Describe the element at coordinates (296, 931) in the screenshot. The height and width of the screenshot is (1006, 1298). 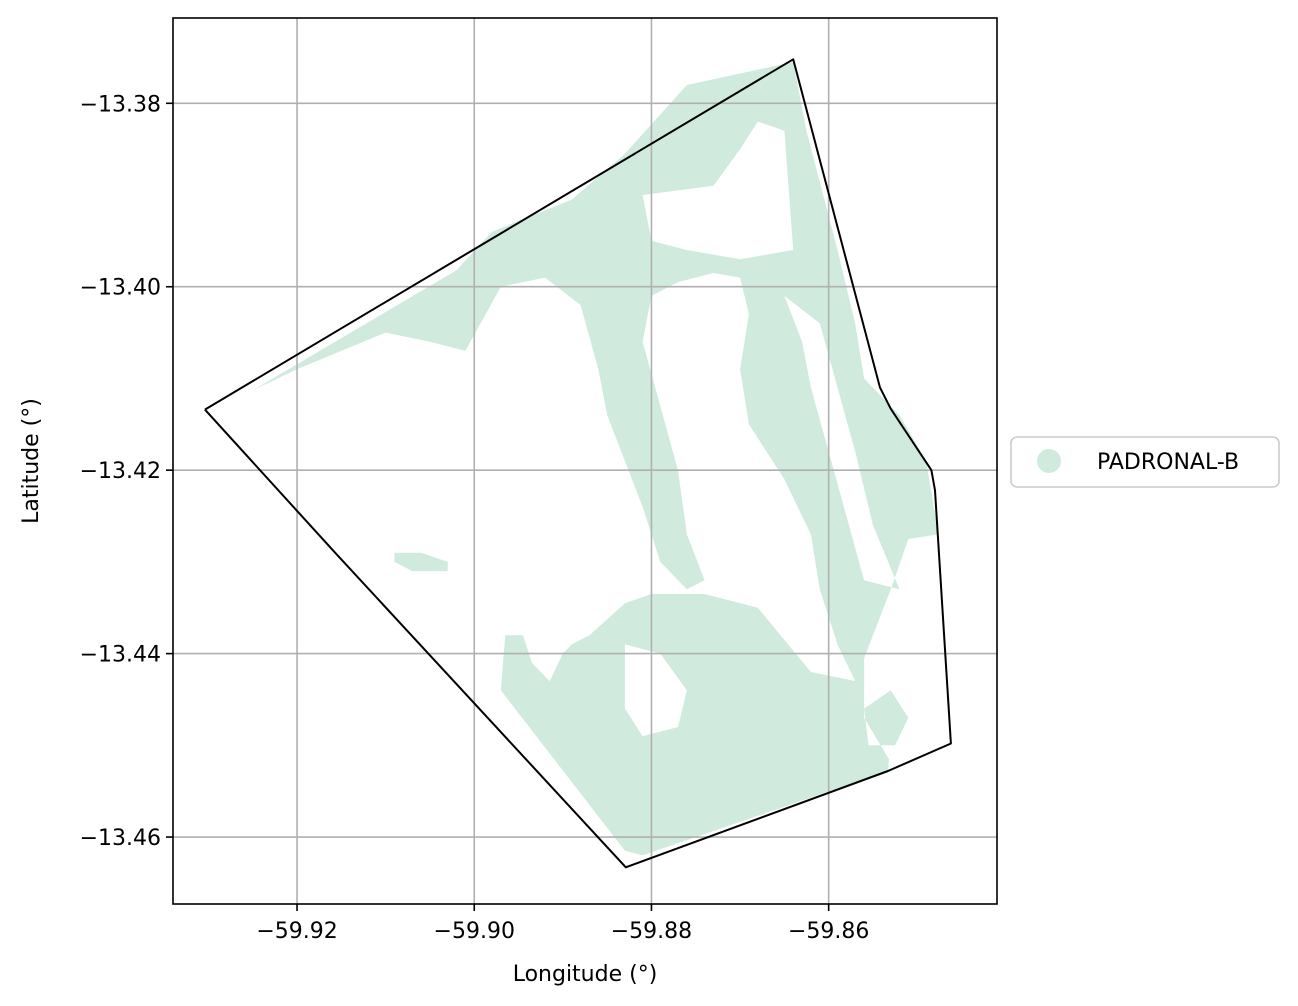
I see `x-tick-label: −59.92` at that location.